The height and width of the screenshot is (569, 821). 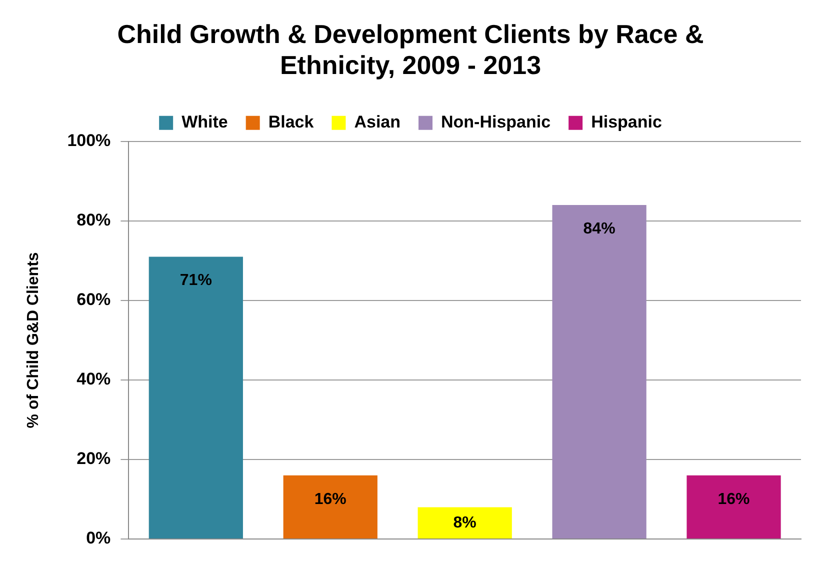 What do you see at coordinates (89, 140) in the screenshot?
I see `y-tick-label: 100%` at bounding box center [89, 140].